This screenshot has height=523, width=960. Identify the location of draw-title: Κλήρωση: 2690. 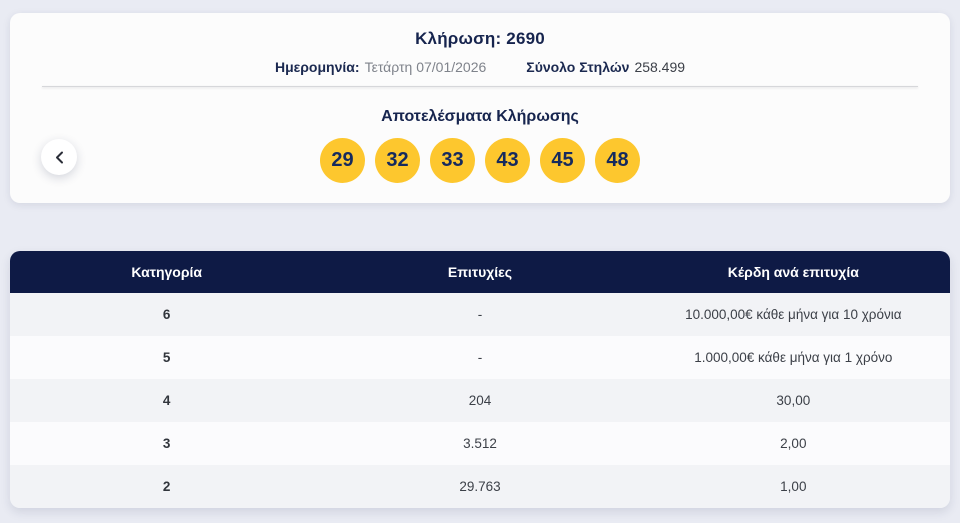
(480, 31).